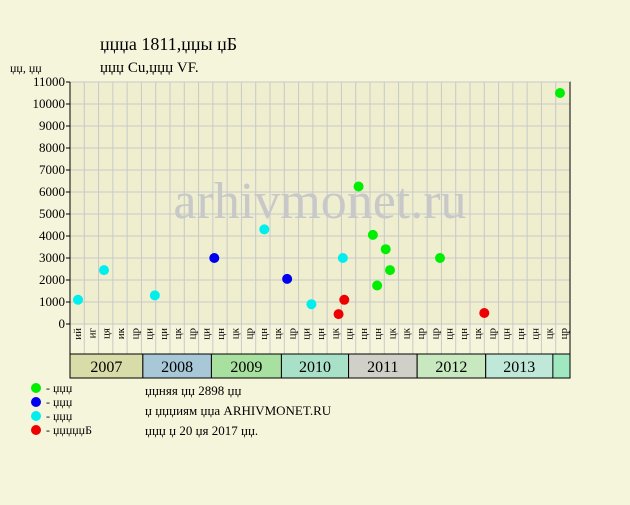 The width and height of the screenshot is (630, 505). Describe the element at coordinates (62, 323) in the screenshot. I see `y-tick-label: 0` at that location.